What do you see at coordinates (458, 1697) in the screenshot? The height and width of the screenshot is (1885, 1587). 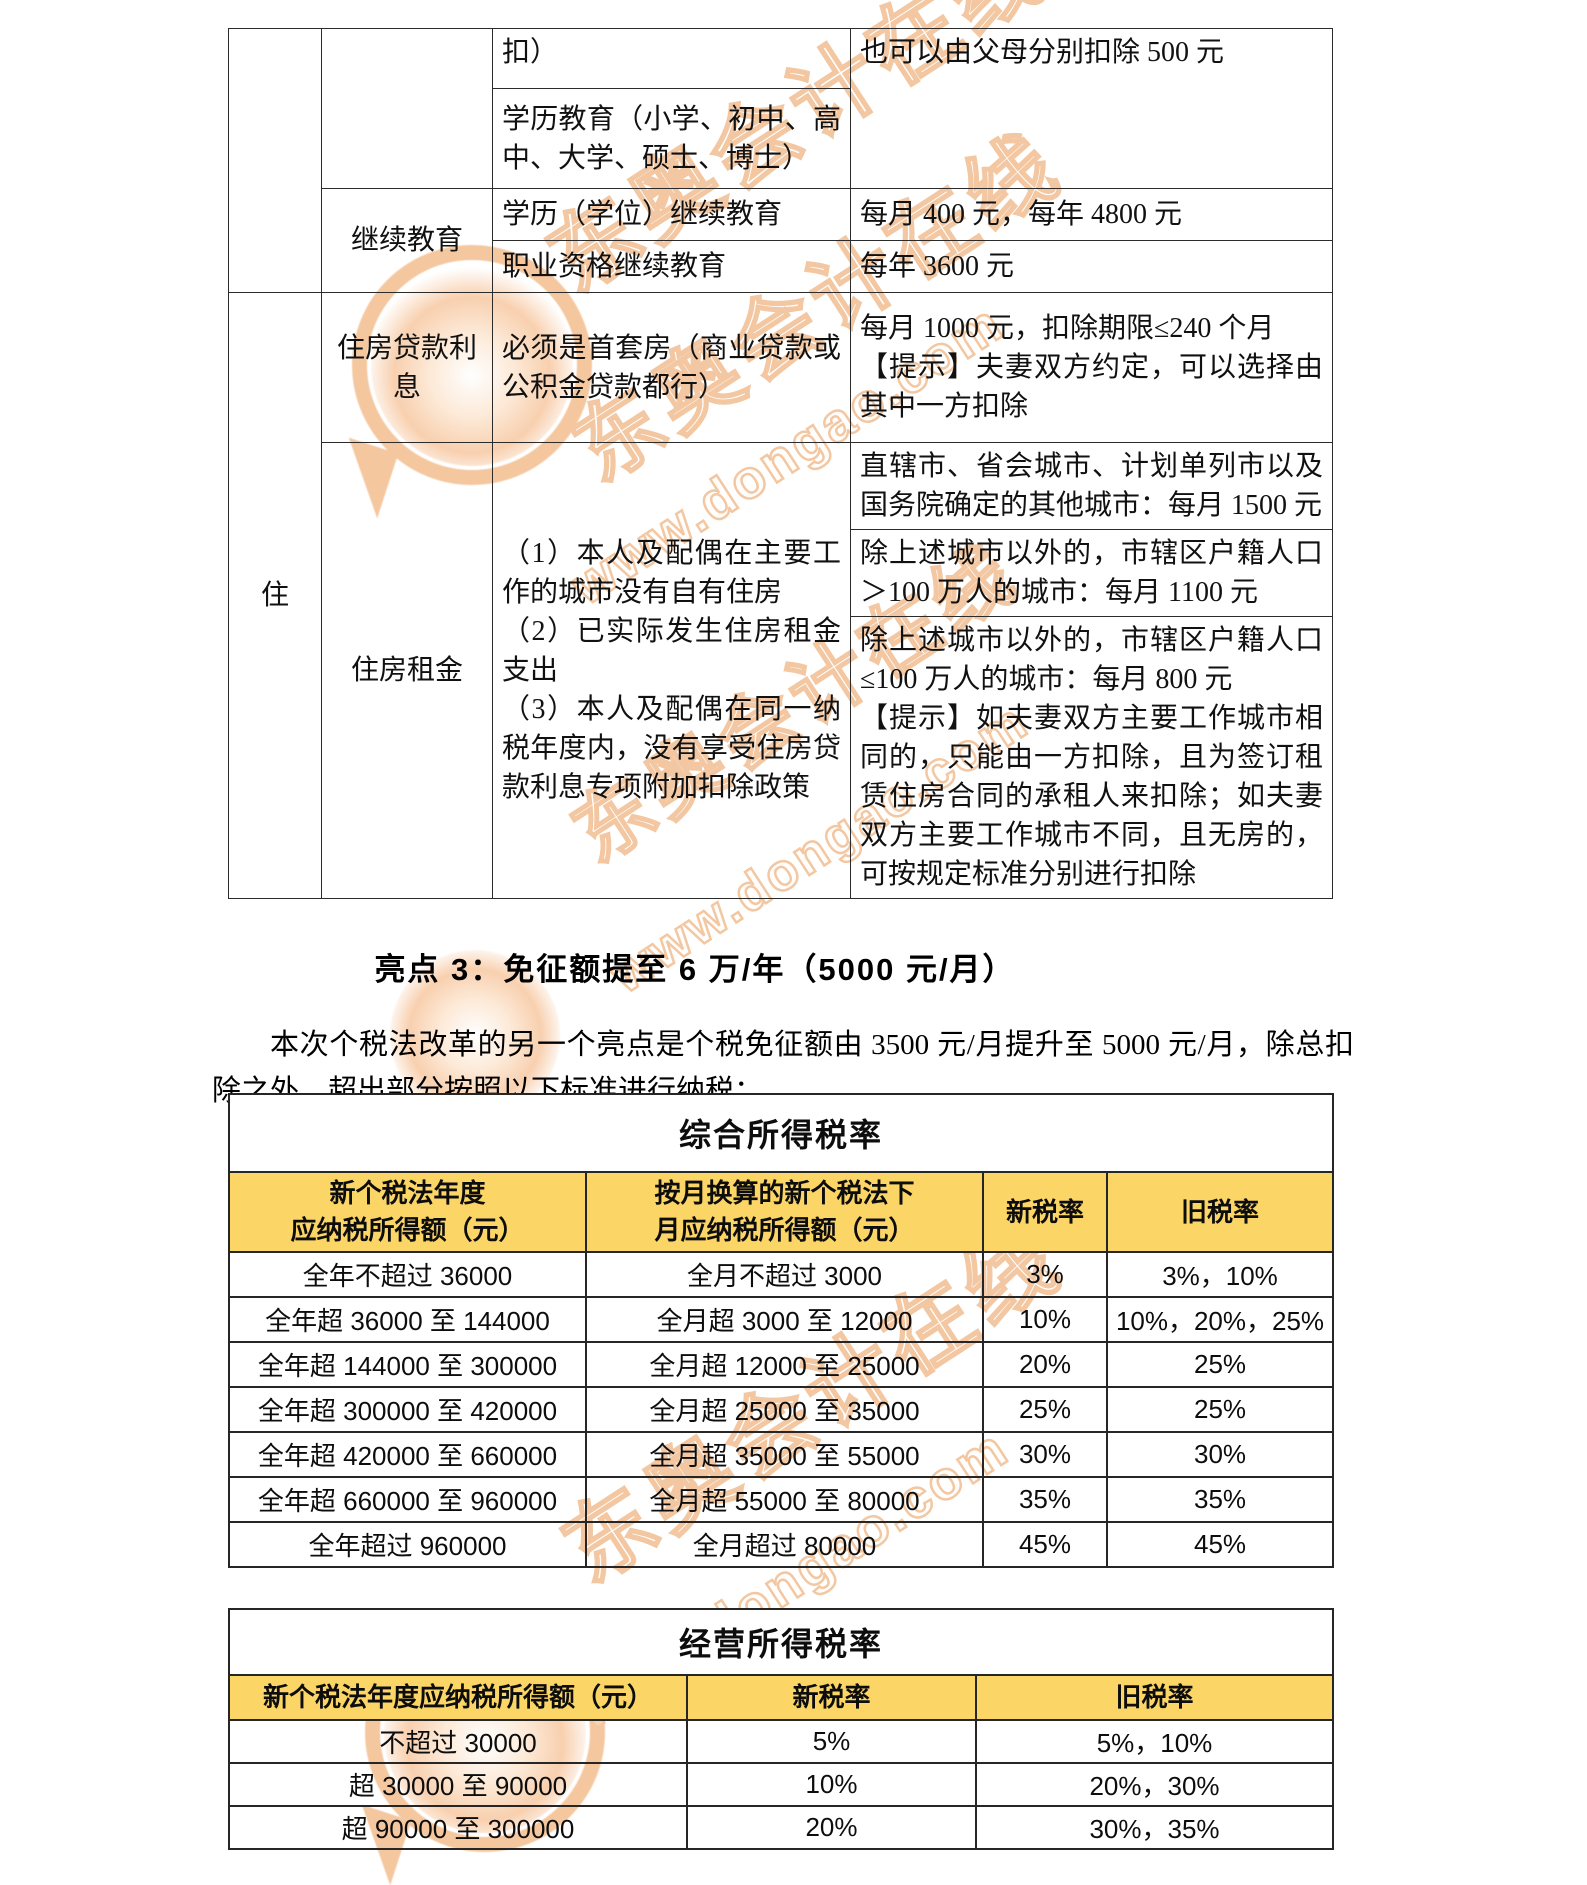 I see `column-header-annual-taxable: 新个税法年度应纳税所得额（元）` at bounding box center [458, 1697].